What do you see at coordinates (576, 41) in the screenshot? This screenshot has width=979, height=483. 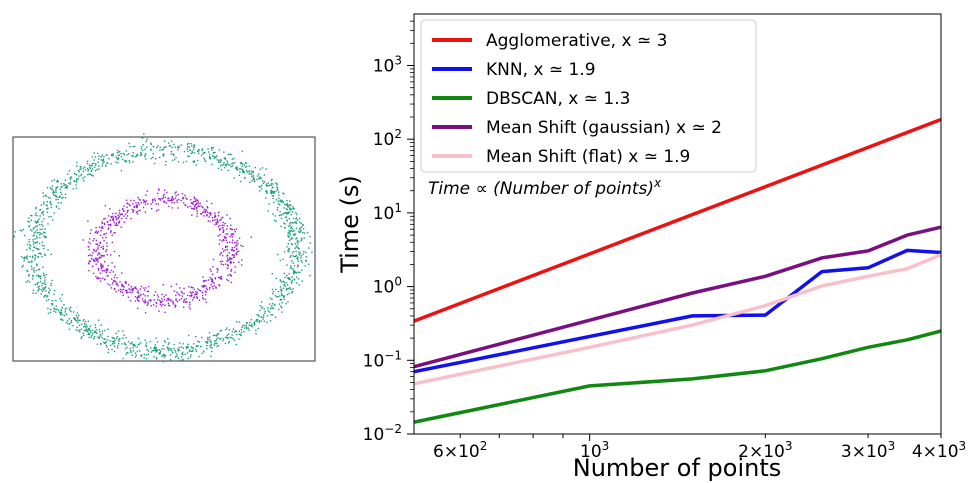 I see `legend-label: Agglomerative, x ≃ 3` at bounding box center [576, 41].